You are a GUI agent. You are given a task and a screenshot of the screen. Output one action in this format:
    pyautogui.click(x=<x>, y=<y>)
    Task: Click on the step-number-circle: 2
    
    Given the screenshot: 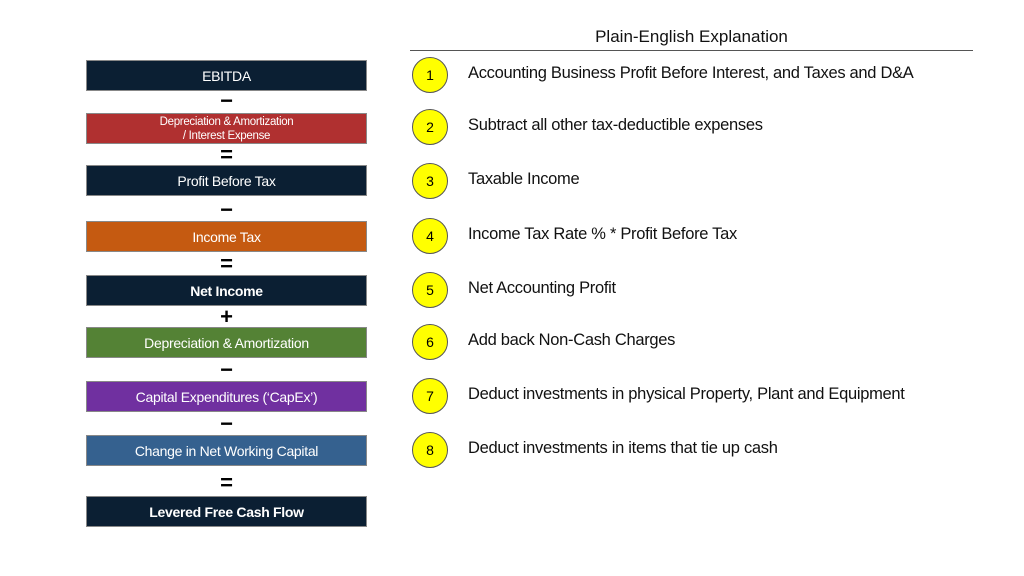 What is the action you would take?
    pyautogui.click(x=430, y=127)
    